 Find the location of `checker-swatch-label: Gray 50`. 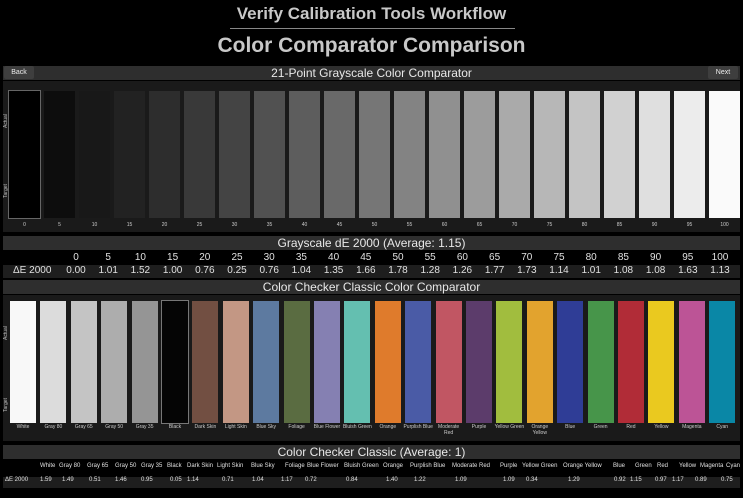

checker-swatch-label: Gray 50 is located at coordinates (114, 427).